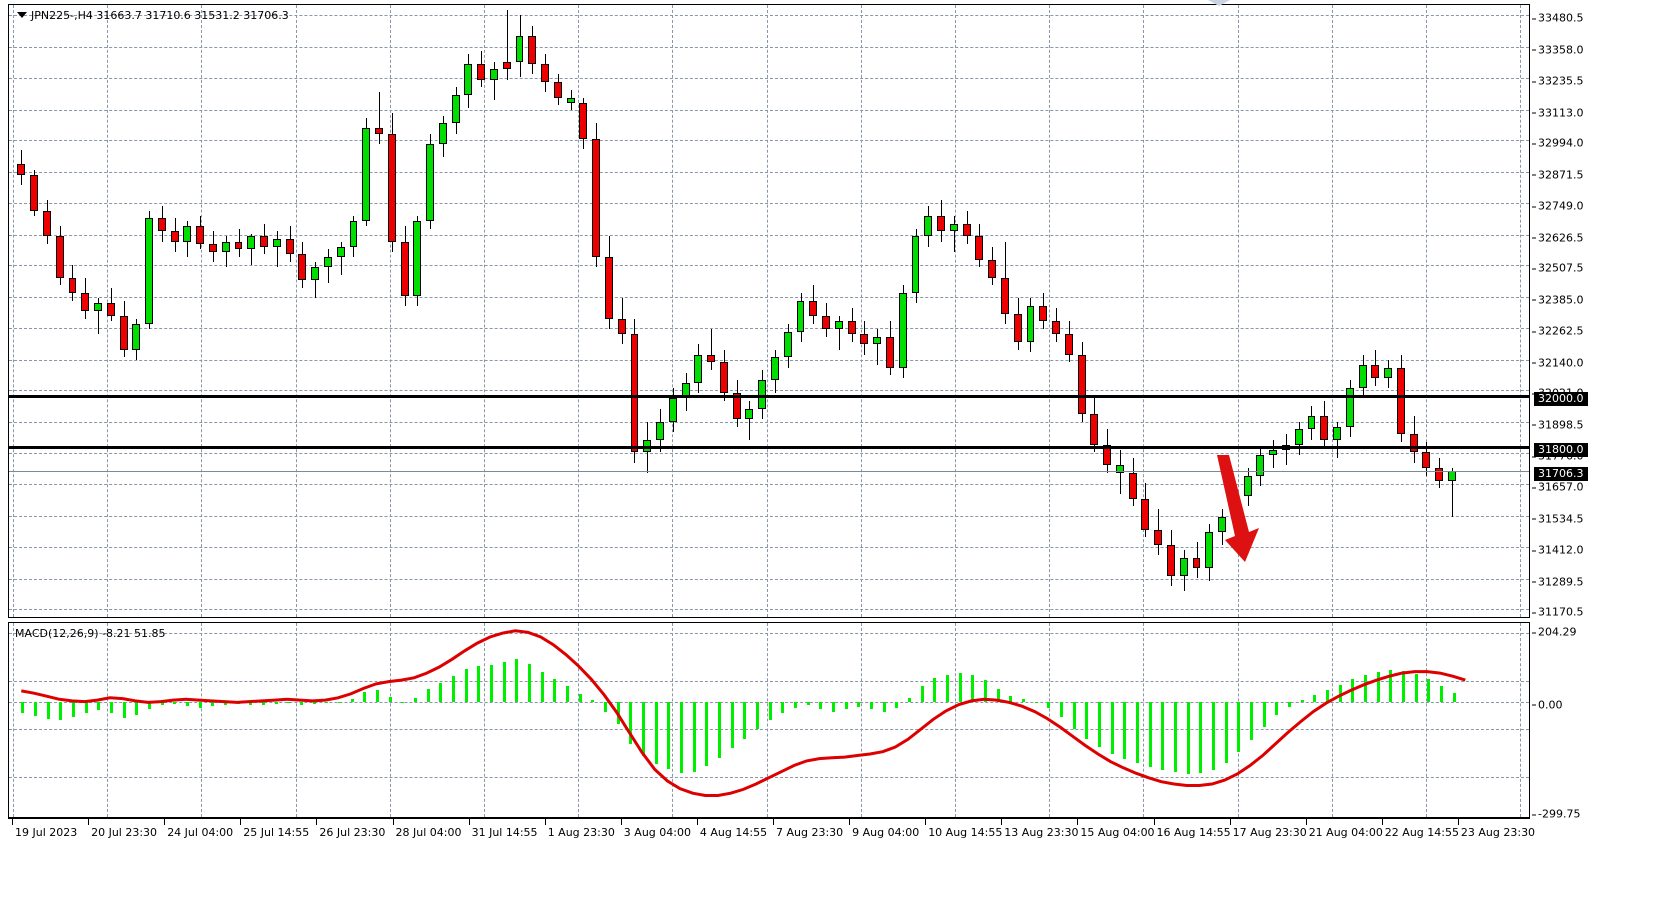  What do you see at coordinates (1219, 3) in the screenshot?
I see `scroll-nub-icon` at bounding box center [1219, 3].